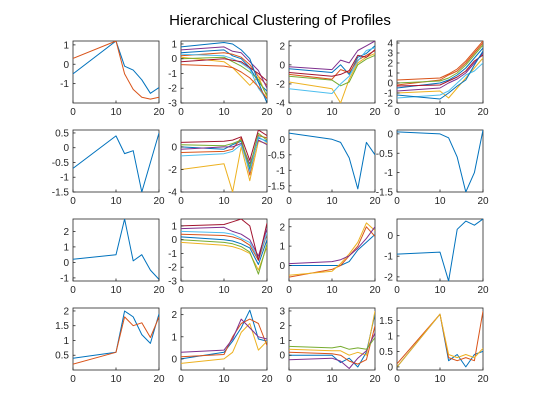 Image resolution: width=560 pixels, height=420 pixels. I want to click on subplot-8: 0 10 20 0 -0.5 -1 -1.5, so click(432, 168).